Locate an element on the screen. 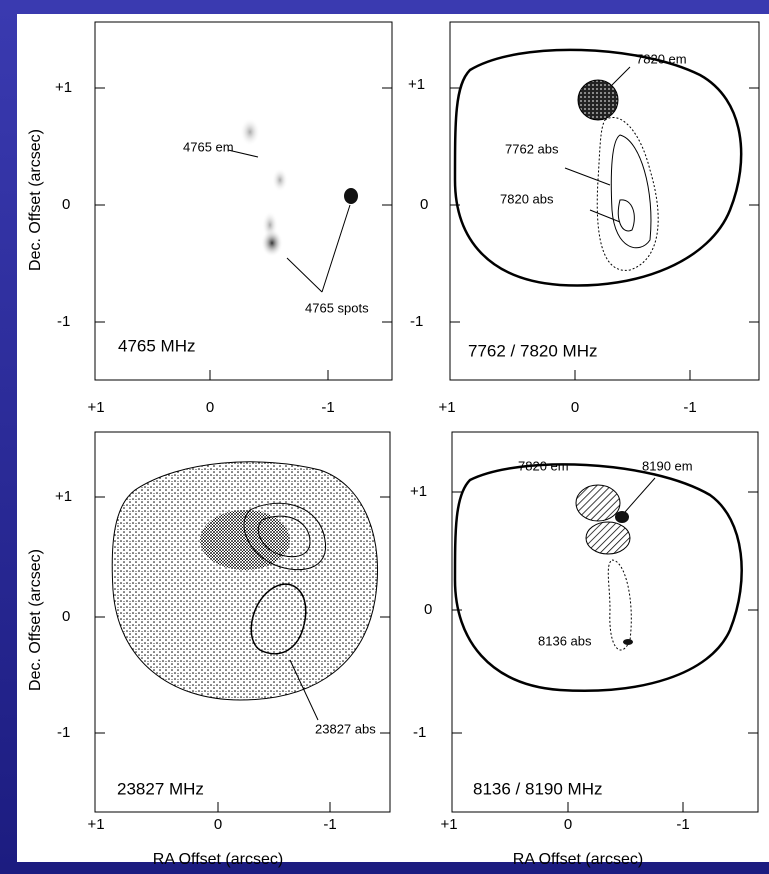  annotation: 8190 em is located at coordinates (667, 465).